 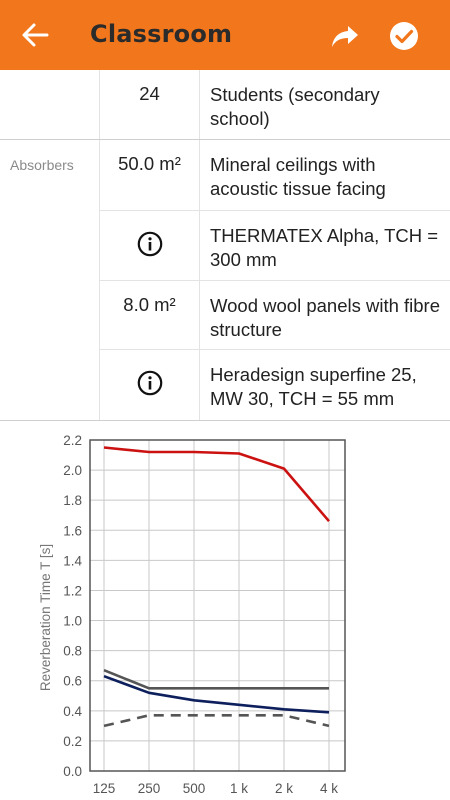 What do you see at coordinates (72, 621) in the screenshot?
I see `y-tick-label: 1.0` at bounding box center [72, 621].